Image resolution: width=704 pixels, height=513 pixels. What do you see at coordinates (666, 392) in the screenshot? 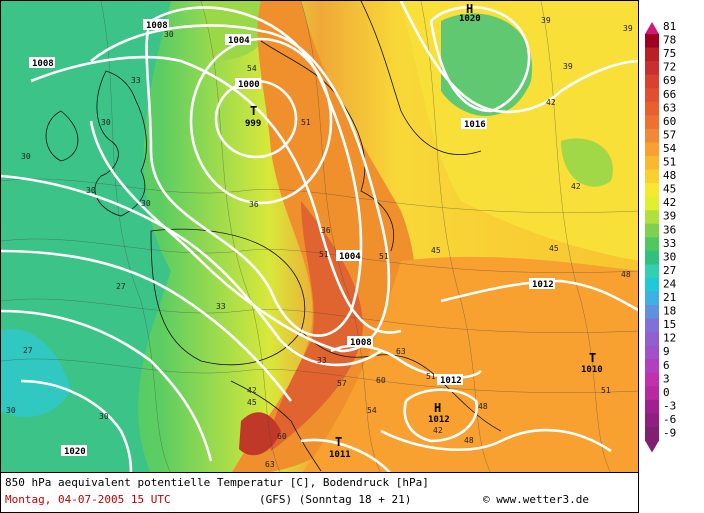
I see `legend-tick-label: 0` at bounding box center [666, 392].